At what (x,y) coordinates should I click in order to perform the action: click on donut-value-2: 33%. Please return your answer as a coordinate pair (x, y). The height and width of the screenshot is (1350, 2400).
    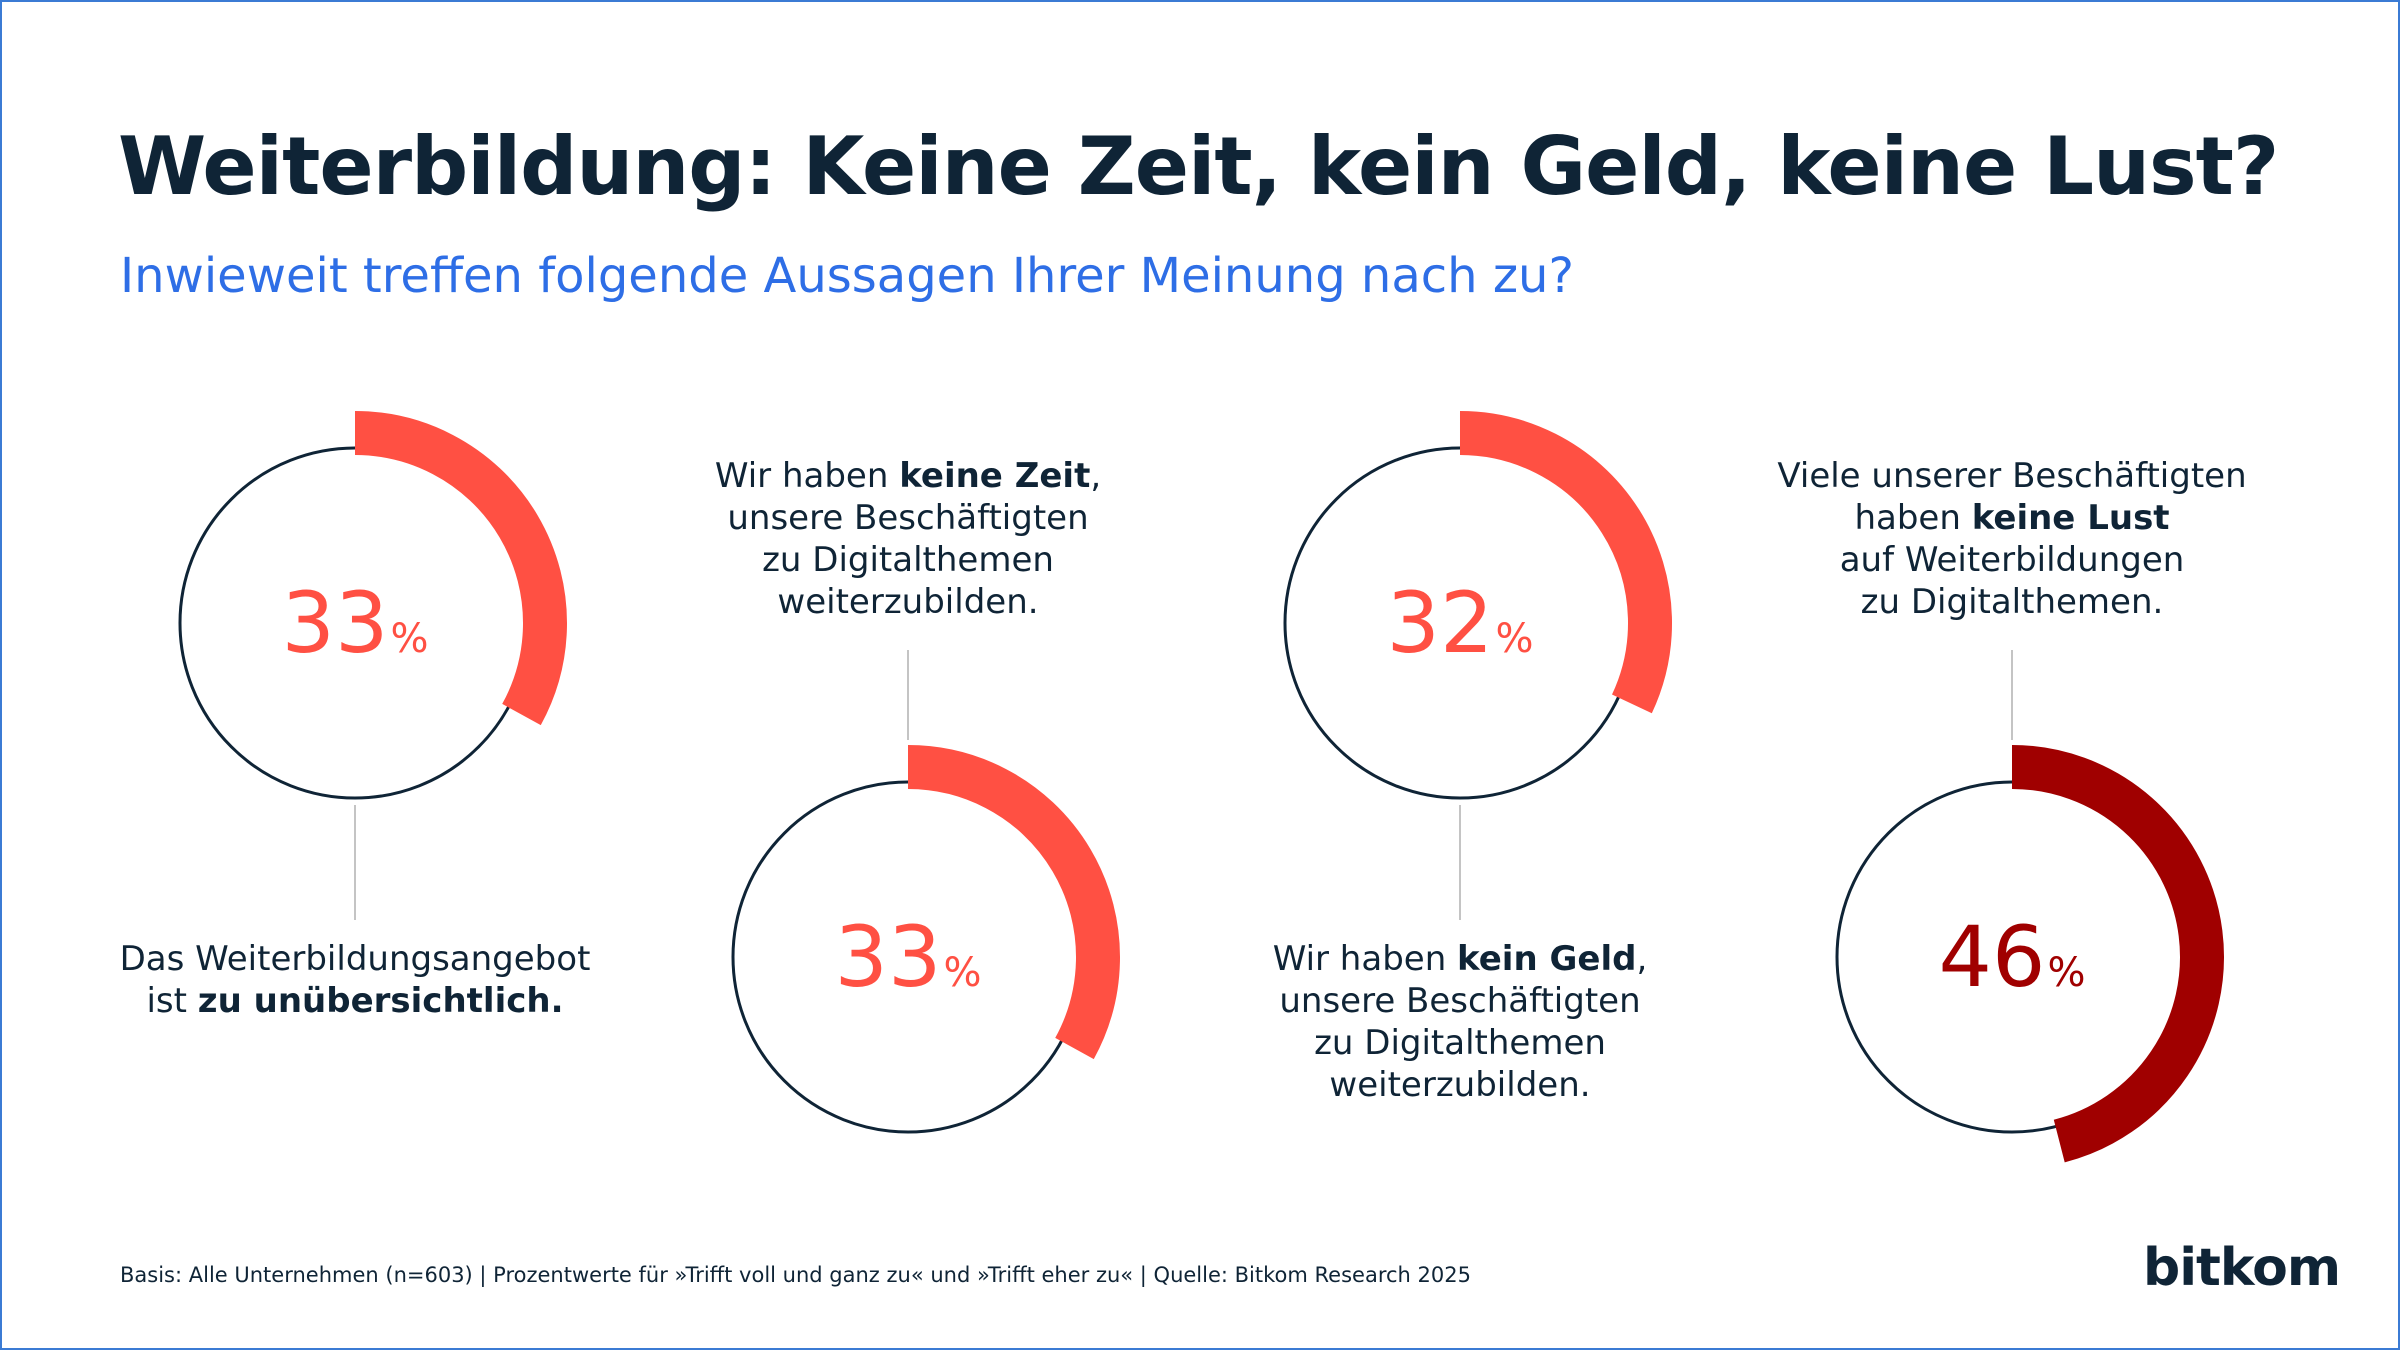
    Looking at the image, I should click on (908, 957).